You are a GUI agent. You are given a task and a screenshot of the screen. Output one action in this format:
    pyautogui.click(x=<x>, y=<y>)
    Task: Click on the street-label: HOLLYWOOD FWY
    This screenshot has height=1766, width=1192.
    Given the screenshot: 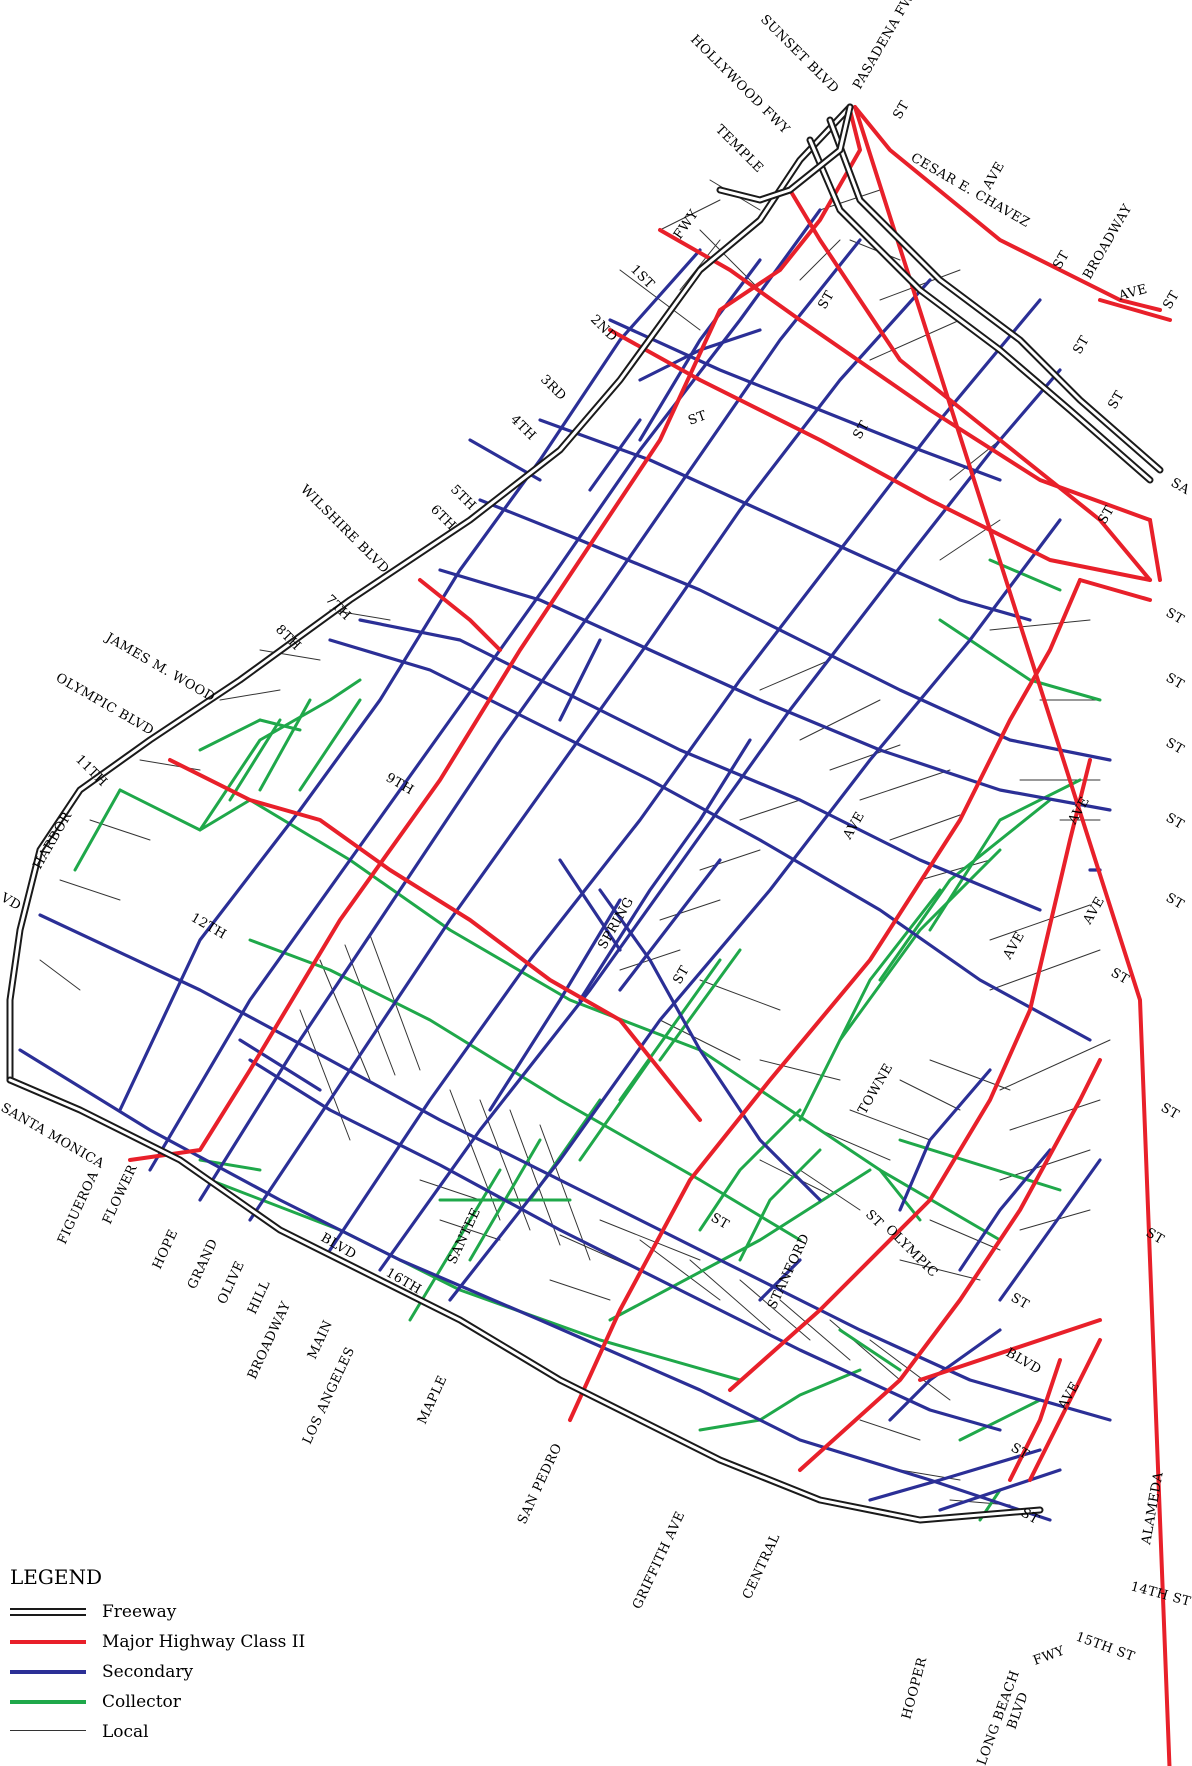 What is the action you would take?
    pyautogui.click(x=739, y=84)
    